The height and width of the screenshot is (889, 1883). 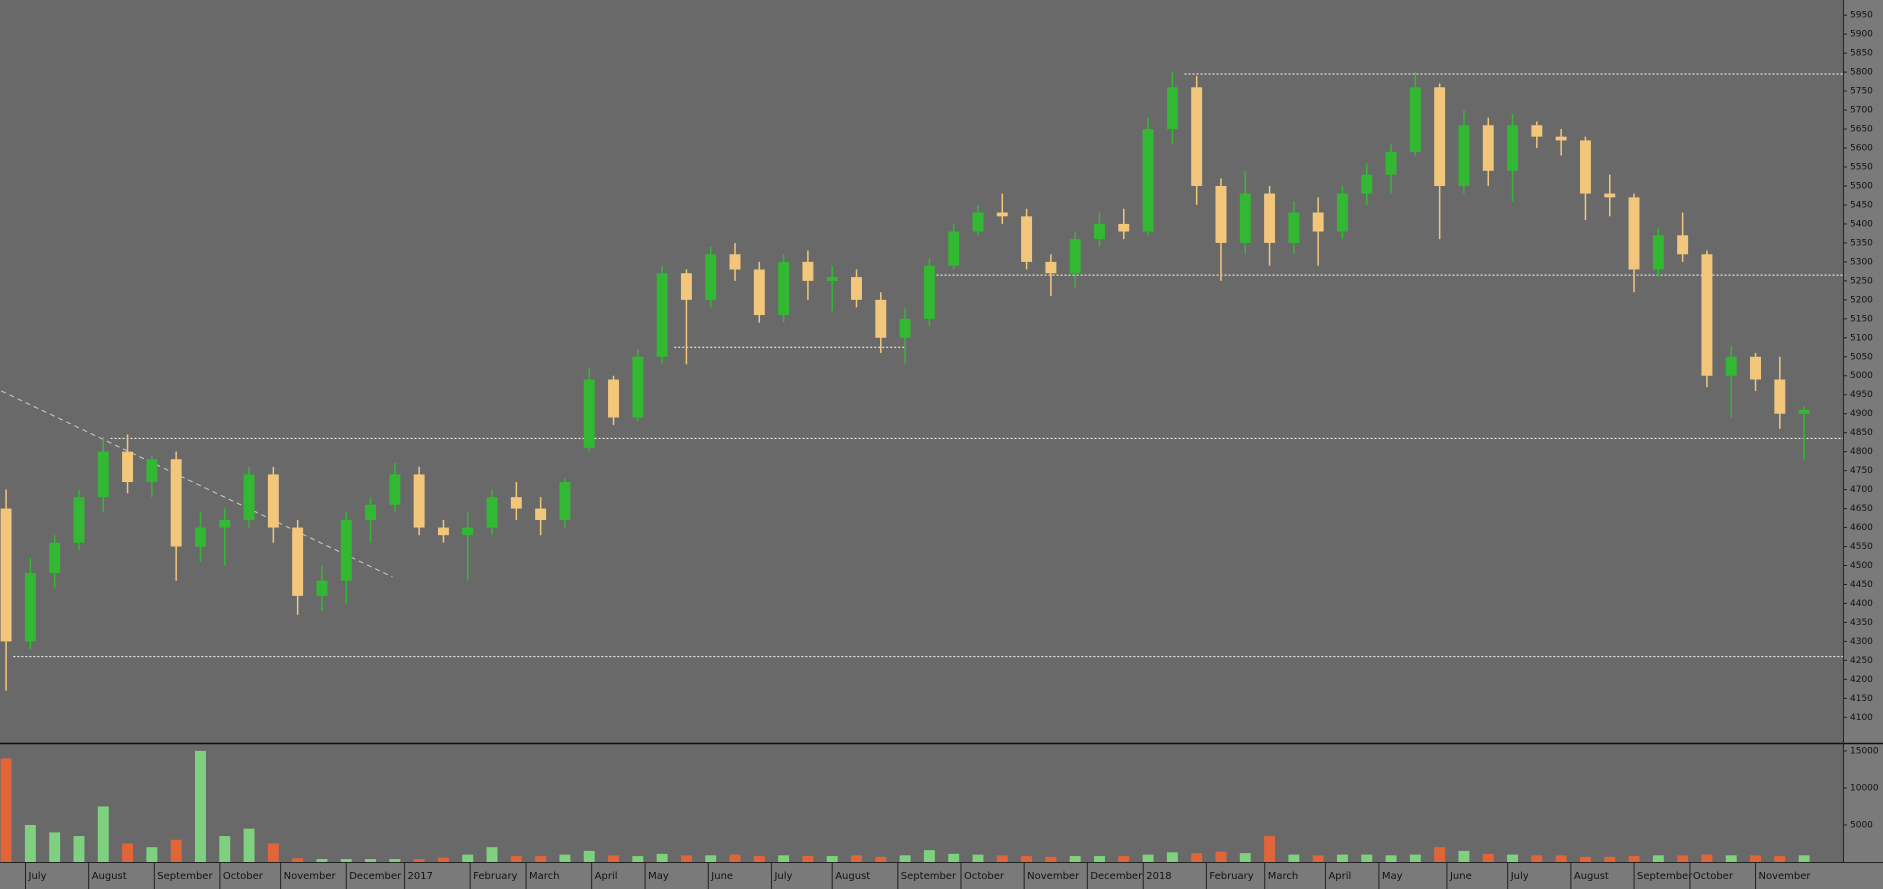 What do you see at coordinates (1861, 452) in the screenshot?
I see `y-tick-label: 4800` at bounding box center [1861, 452].